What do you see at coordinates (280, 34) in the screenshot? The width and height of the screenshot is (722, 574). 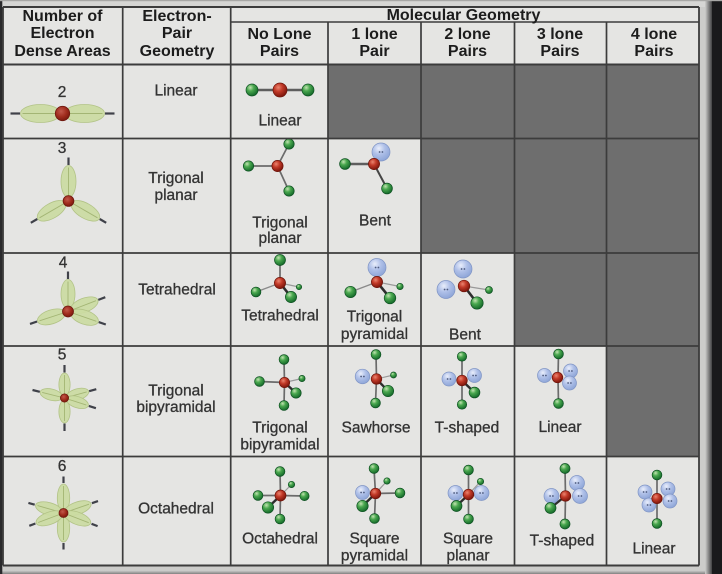 I see `svg-text: No Lone` at bounding box center [280, 34].